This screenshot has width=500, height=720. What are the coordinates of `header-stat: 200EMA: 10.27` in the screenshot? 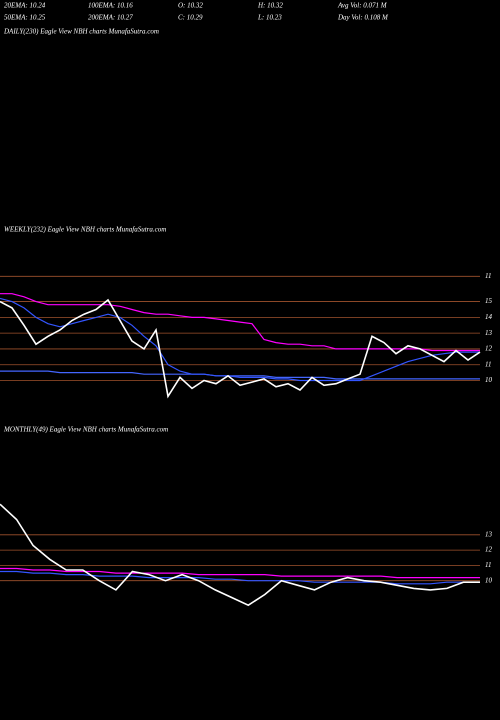 It's located at (110, 18).